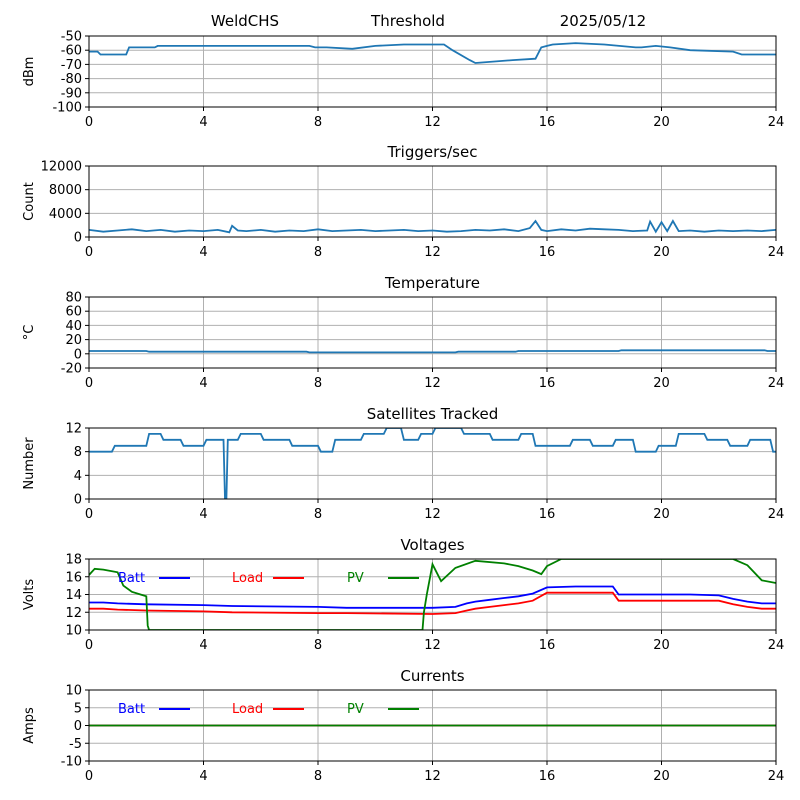 The image size is (800, 800). Describe the element at coordinates (67, 108) in the screenshot. I see `y-tick-label: -100` at that location.